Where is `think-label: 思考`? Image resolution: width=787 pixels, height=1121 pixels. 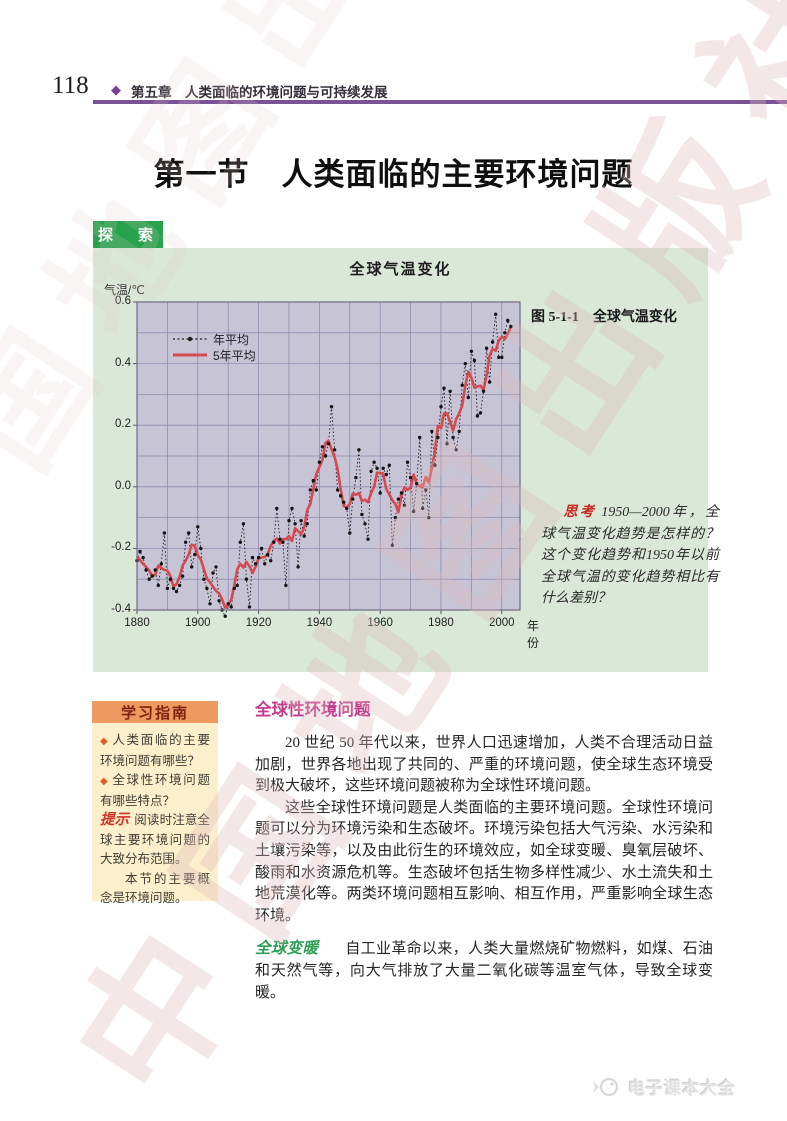 think-label: 思考 is located at coordinates (580, 512).